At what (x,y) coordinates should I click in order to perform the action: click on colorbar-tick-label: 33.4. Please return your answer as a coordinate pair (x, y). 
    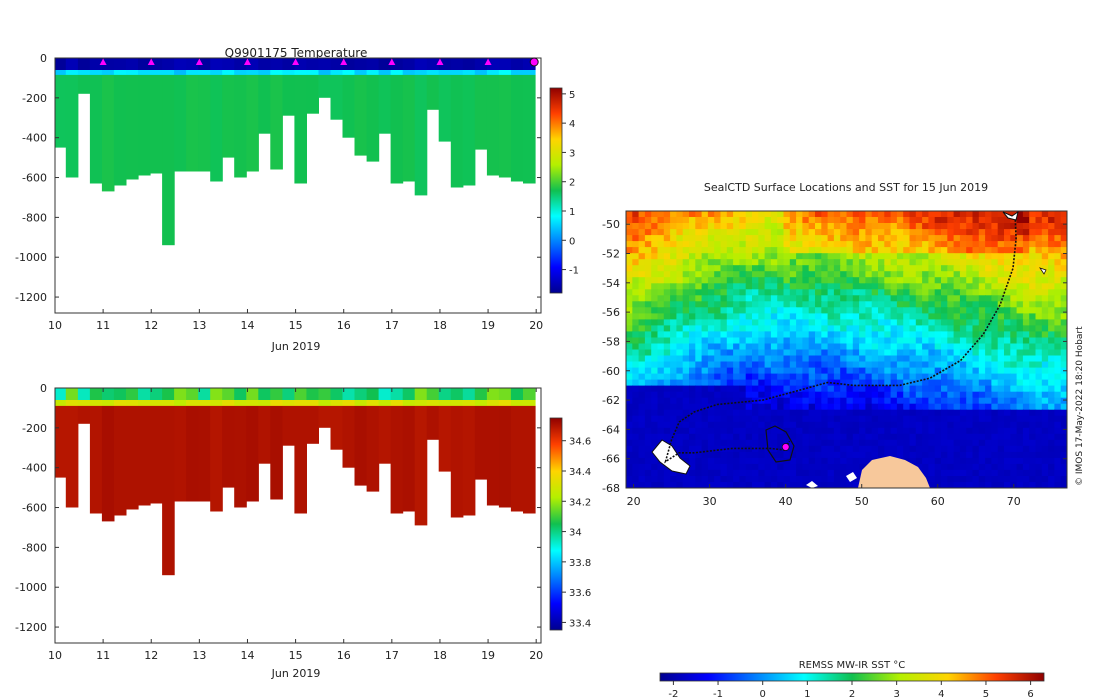
    Looking at the image, I should click on (580, 623).